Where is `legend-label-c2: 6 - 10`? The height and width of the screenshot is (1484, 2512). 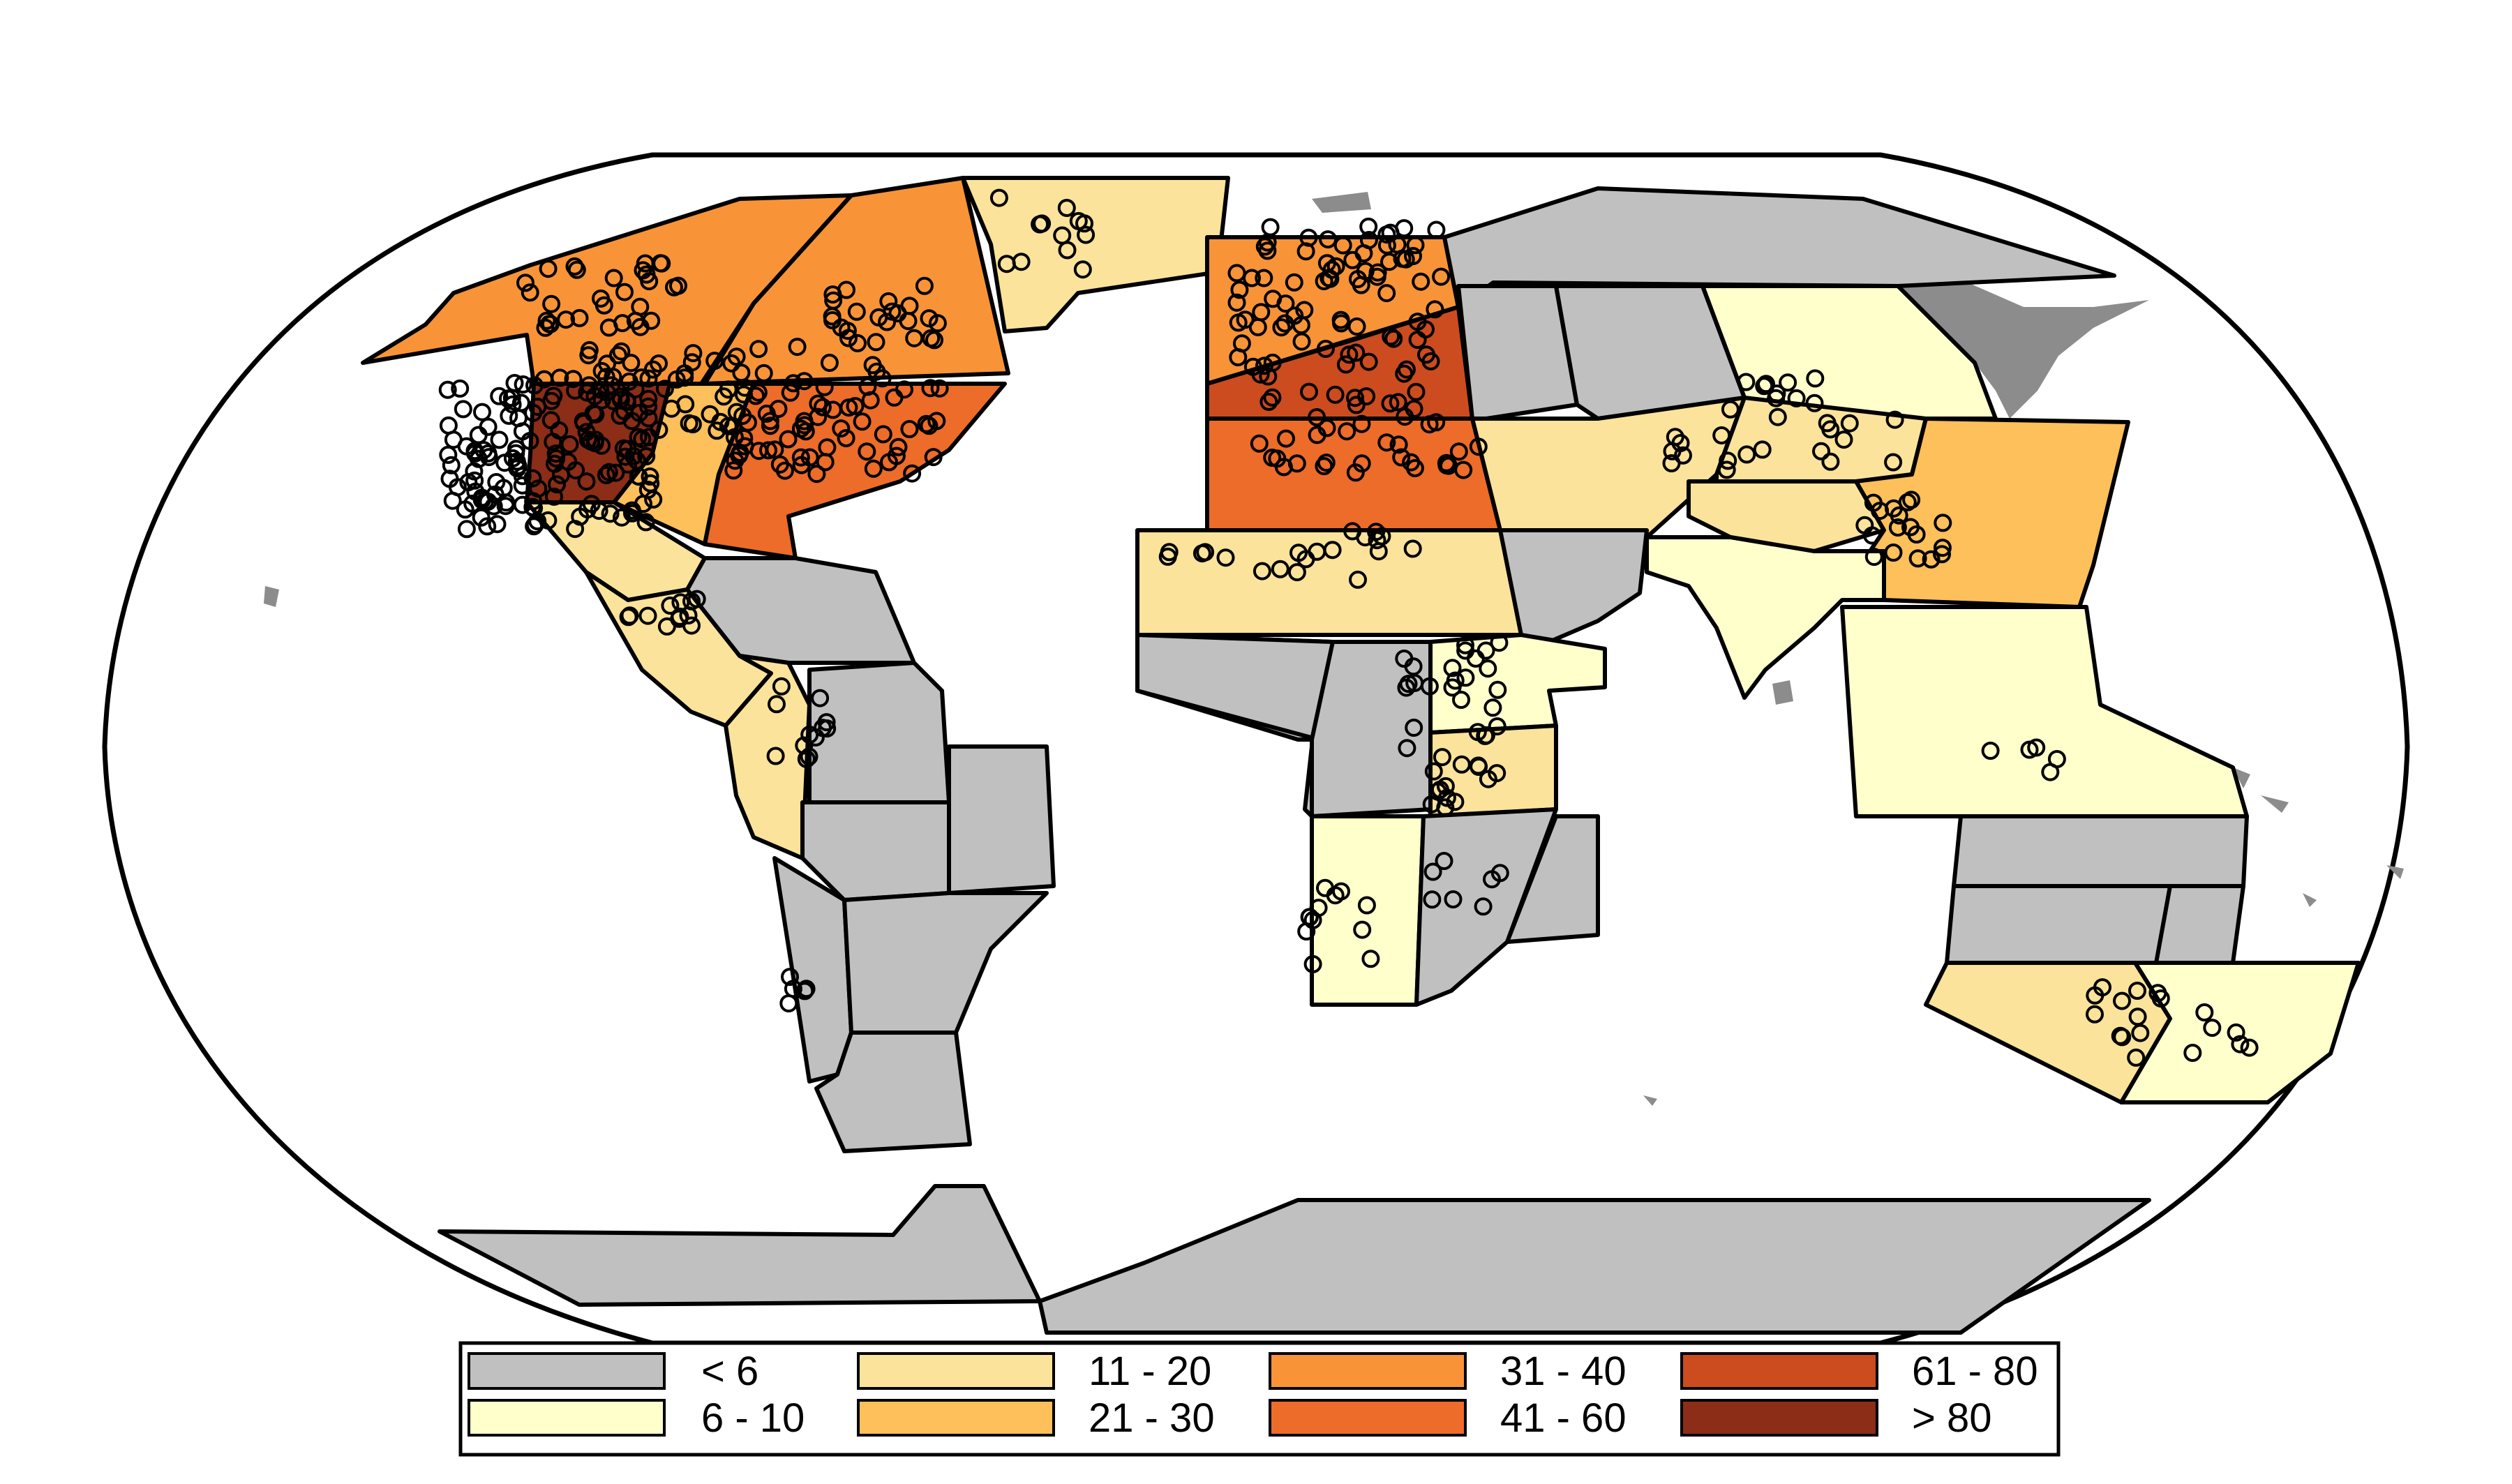 legend-label-c2: 6 - 10 is located at coordinates (753, 1418).